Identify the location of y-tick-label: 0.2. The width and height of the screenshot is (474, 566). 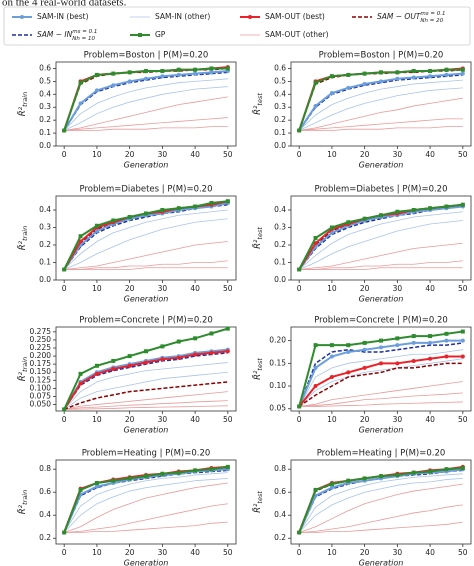
(280, 119).